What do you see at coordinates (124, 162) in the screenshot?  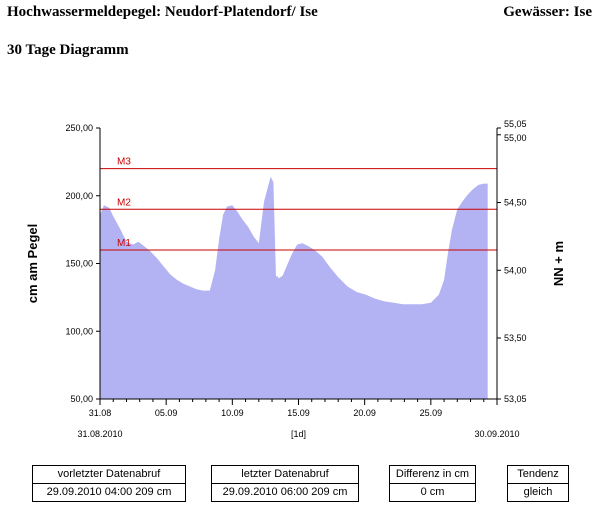 I see `threshold-label-m3: M3` at bounding box center [124, 162].